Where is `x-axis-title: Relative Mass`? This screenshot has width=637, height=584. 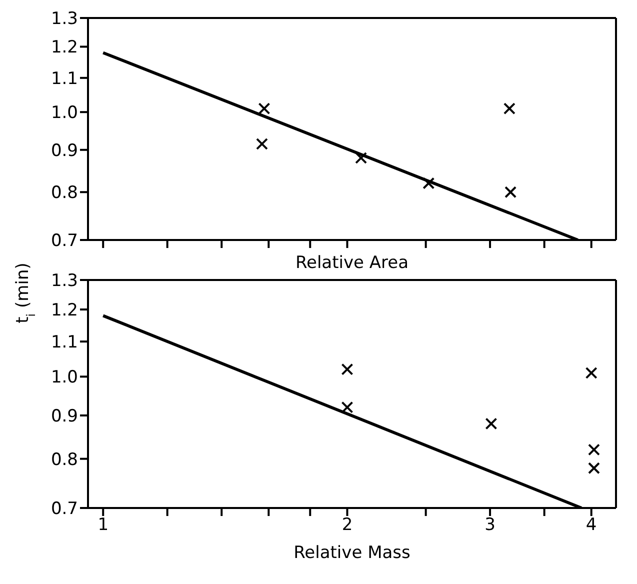 x-axis-title: Relative Mass is located at coordinates (352, 553).